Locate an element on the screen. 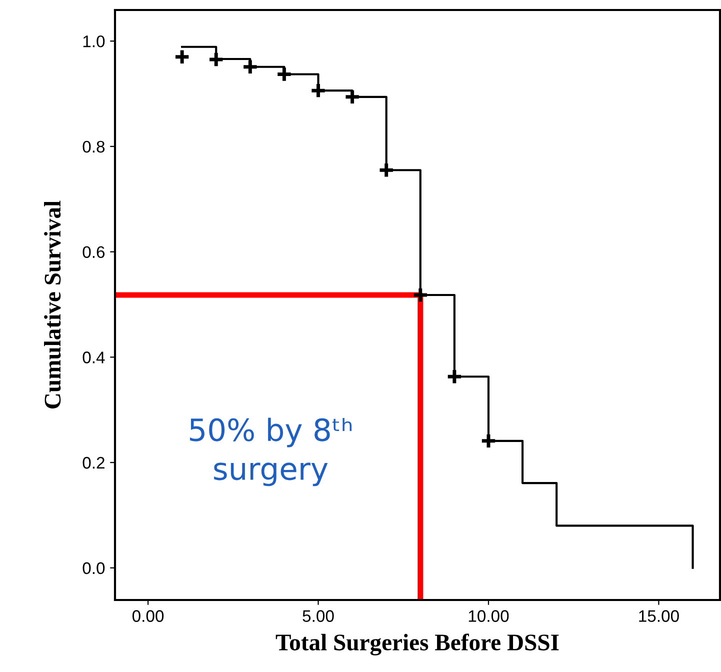  y-tick-label: 1.0 is located at coordinates (94, 41).